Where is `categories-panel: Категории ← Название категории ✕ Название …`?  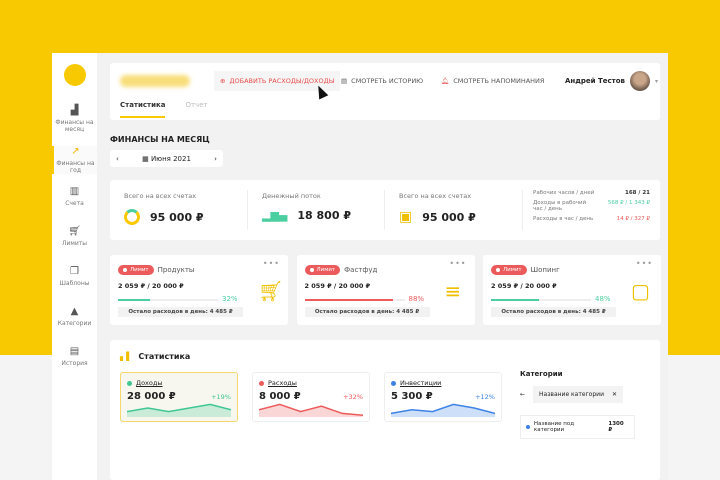
categories-panel: Категории ← Название категории ✕ Название … is located at coordinates (587, 404).